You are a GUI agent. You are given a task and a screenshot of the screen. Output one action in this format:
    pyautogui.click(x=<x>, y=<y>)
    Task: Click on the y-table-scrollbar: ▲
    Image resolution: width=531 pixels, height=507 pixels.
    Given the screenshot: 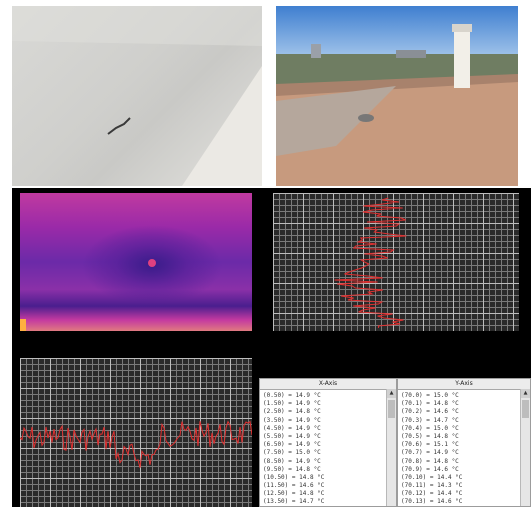 What is the action you would take?
    pyautogui.click(x=525, y=447)
    